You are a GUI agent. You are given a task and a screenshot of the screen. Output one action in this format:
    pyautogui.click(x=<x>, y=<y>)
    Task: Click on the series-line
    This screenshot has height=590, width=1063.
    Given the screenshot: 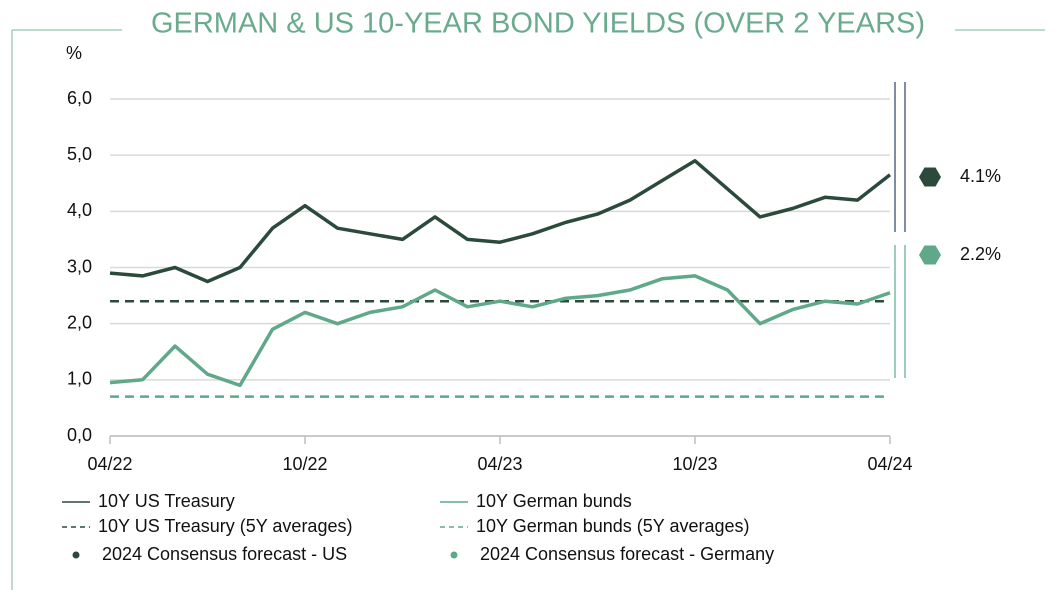 What is the action you would take?
    pyautogui.click(x=500, y=331)
    